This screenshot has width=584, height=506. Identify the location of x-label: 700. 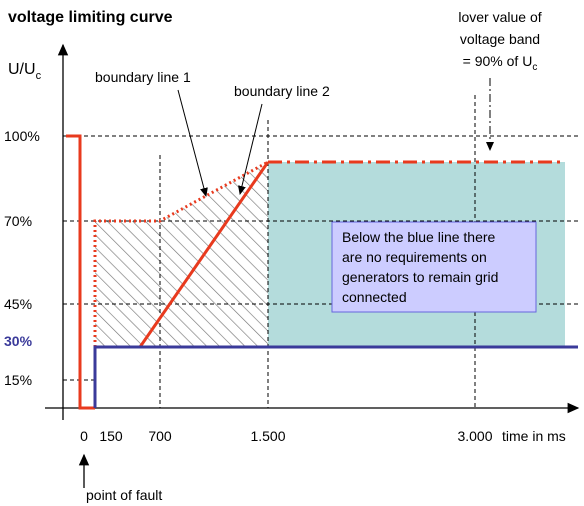
(160, 436).